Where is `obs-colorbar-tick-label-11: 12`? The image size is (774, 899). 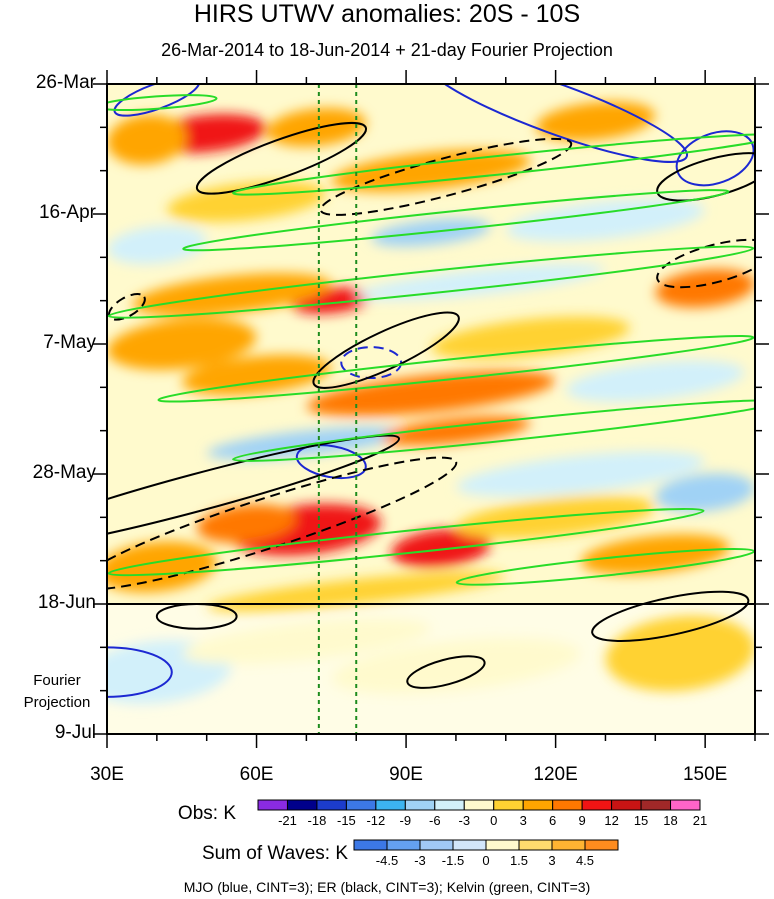
obs-colorbar-tick-label-11: 12 is located at coordinates (611, 820).